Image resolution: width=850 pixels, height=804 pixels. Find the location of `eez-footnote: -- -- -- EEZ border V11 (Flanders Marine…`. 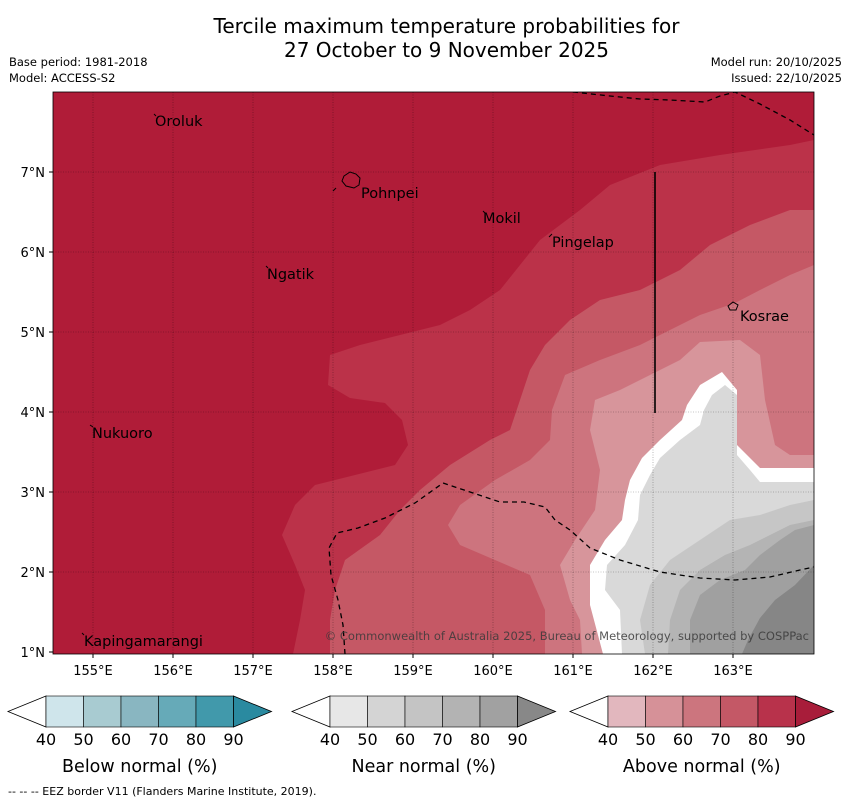

eez-footnote: -- -- -- EEZ border V11 (Flanders Marine… is located at coordinates (162, 791).